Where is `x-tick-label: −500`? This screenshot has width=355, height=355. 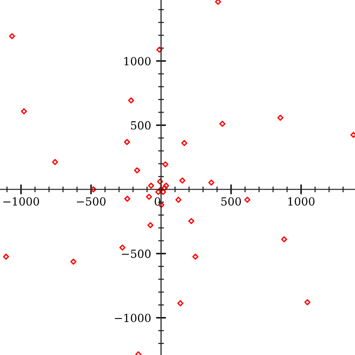 x-tick-label: −500 is located at coordinates (91, 201).